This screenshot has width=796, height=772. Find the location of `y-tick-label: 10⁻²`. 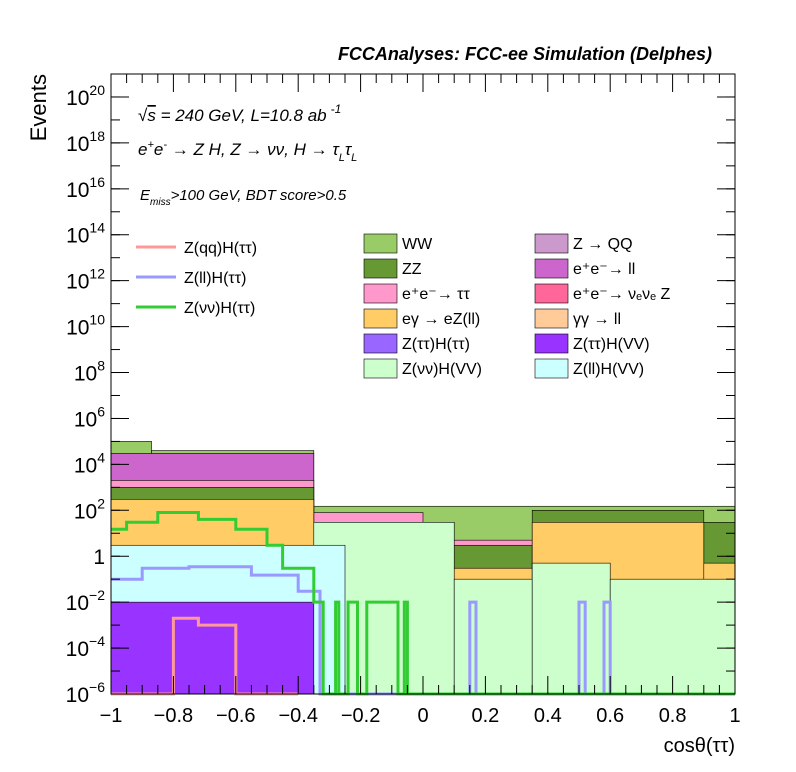

y-tick-label: 10⁻² is located at coordinates (86, 601).